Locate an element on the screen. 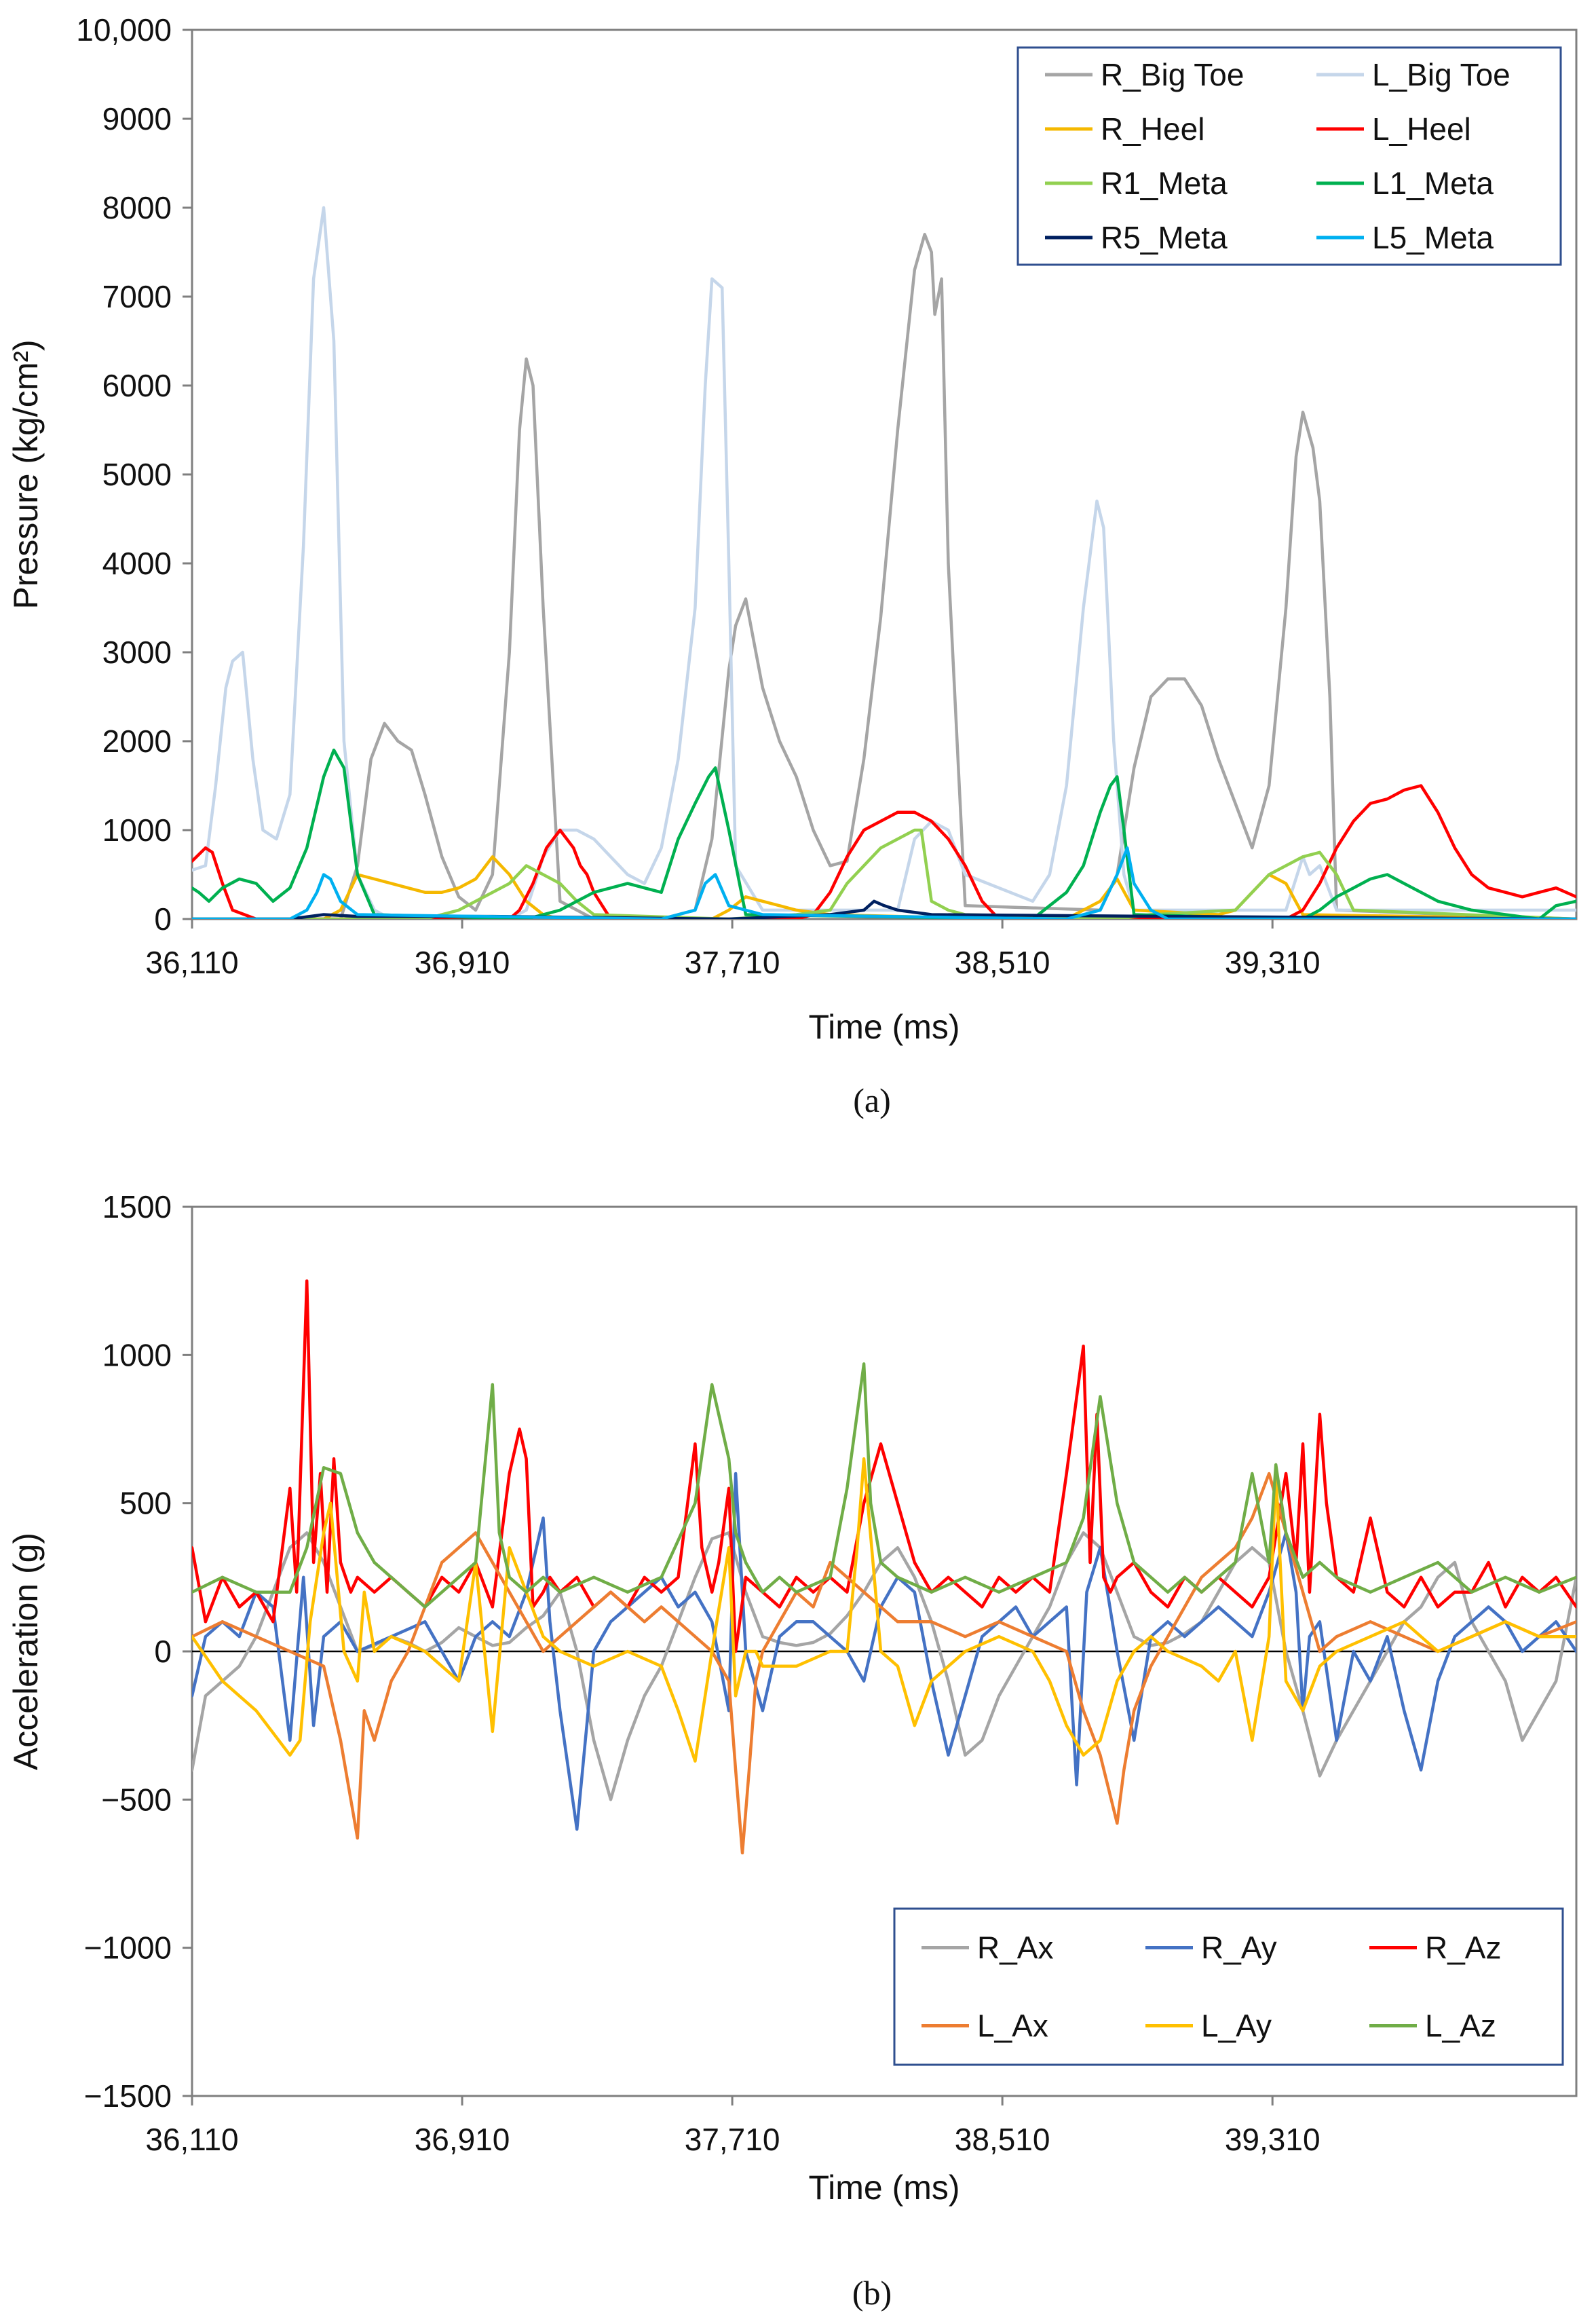  y-tick-label: 7000 is located at coordinates (137, 296).